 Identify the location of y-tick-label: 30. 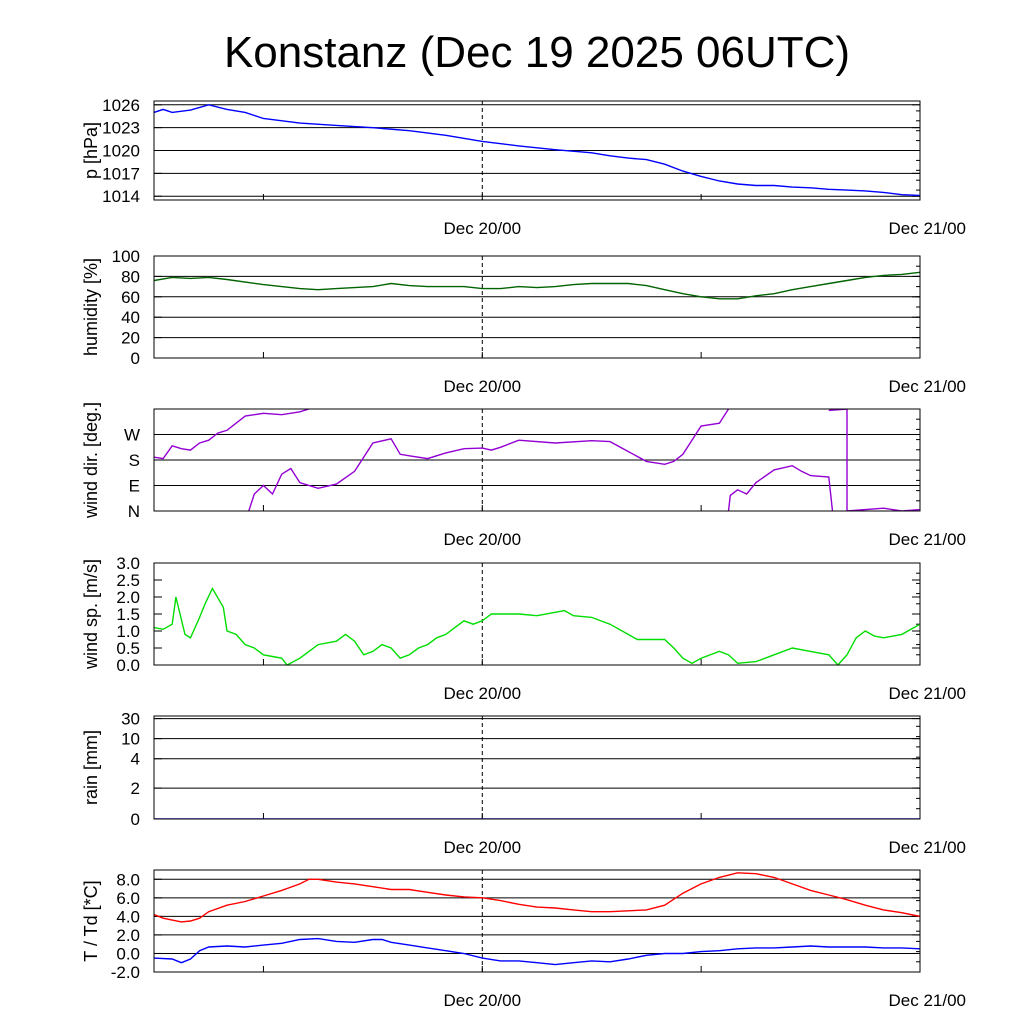
(130, 719).